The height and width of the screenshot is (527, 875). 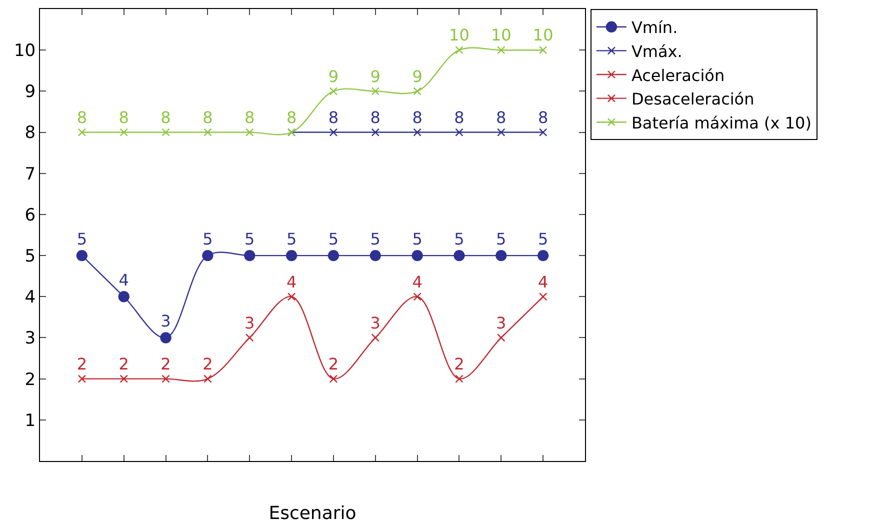 I want to click on legend-label: Desaceleración, so click(x=692, y=99).